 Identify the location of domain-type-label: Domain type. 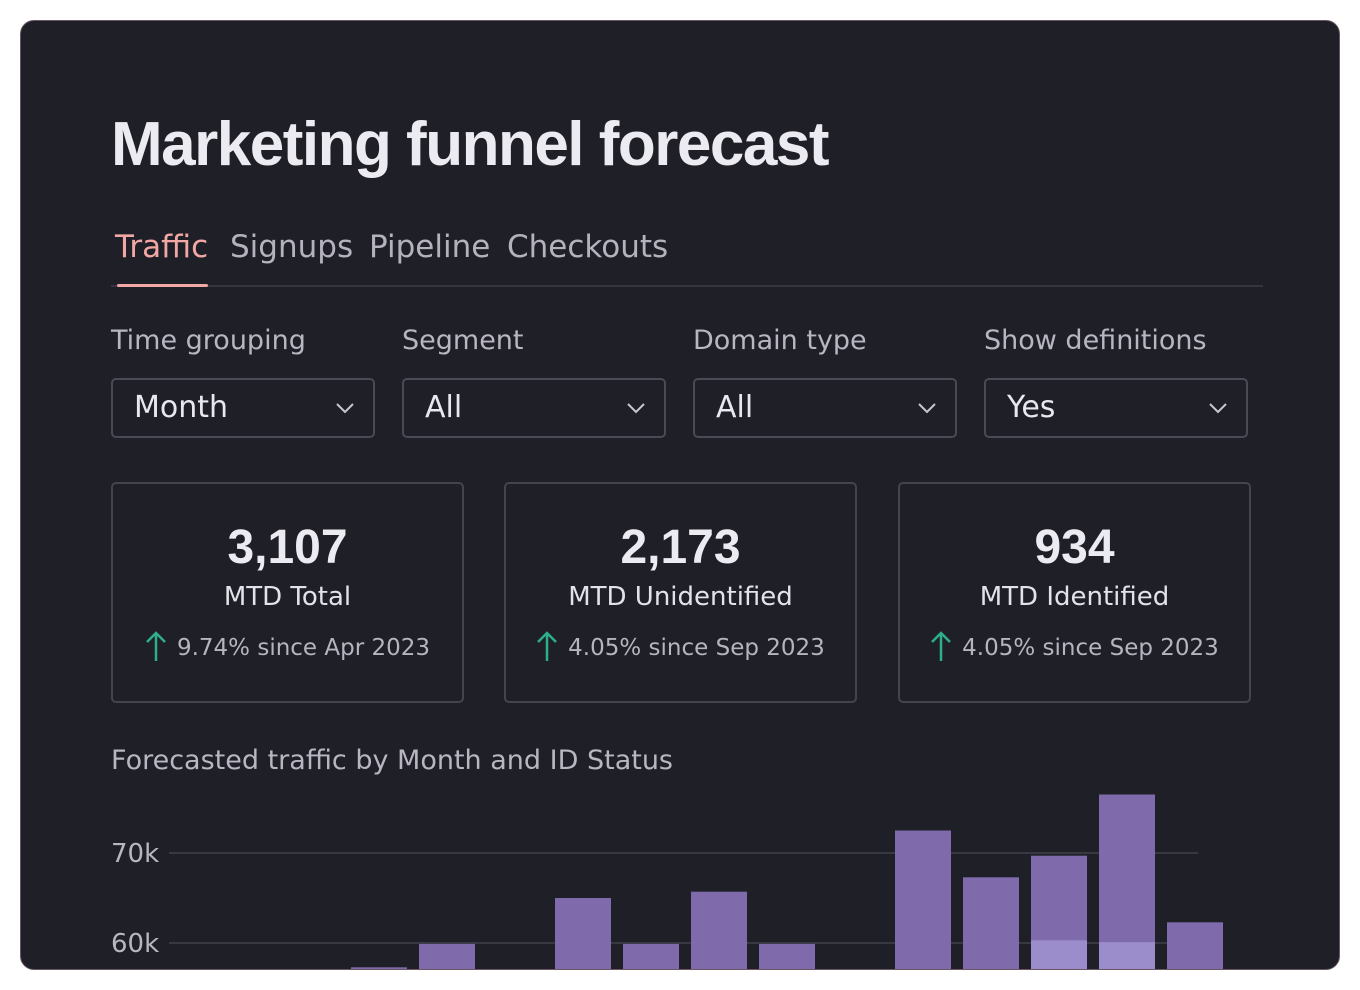
(780, 340).